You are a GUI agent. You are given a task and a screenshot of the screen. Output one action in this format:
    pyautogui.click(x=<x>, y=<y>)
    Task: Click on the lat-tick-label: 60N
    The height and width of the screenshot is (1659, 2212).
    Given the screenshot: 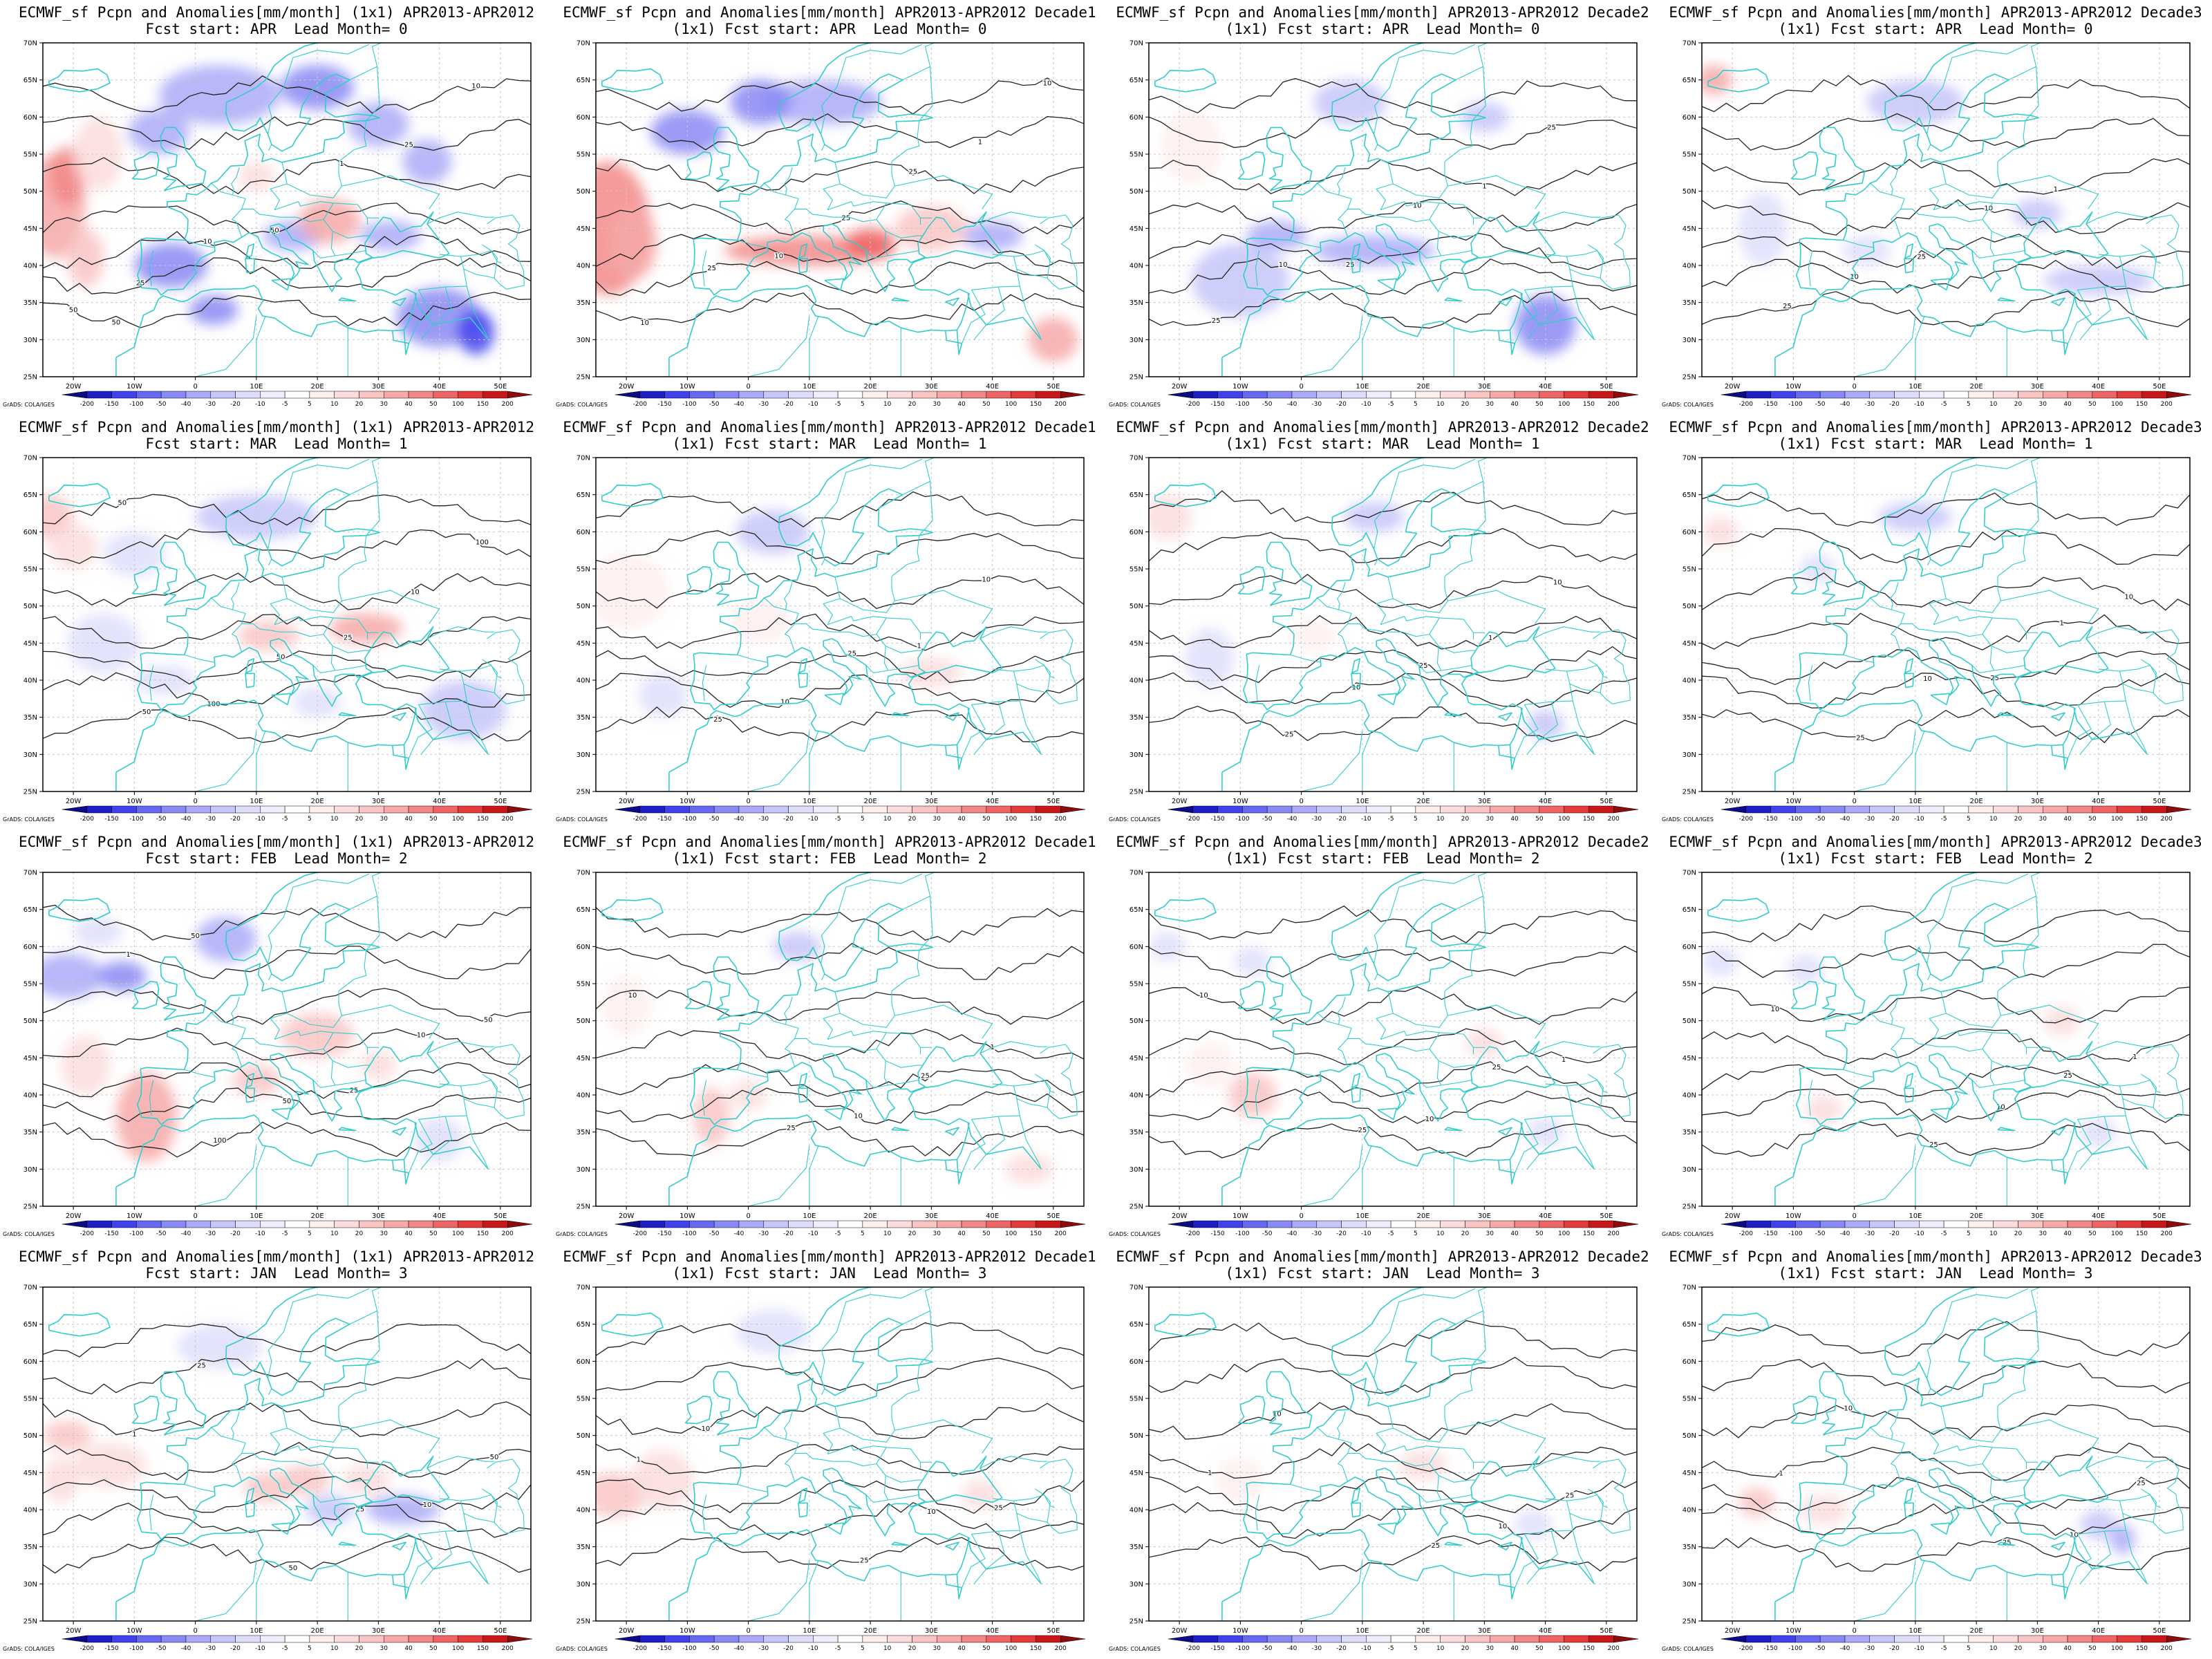 What is the action you would take?
    pyautogui.click(x=583, y=118)
    